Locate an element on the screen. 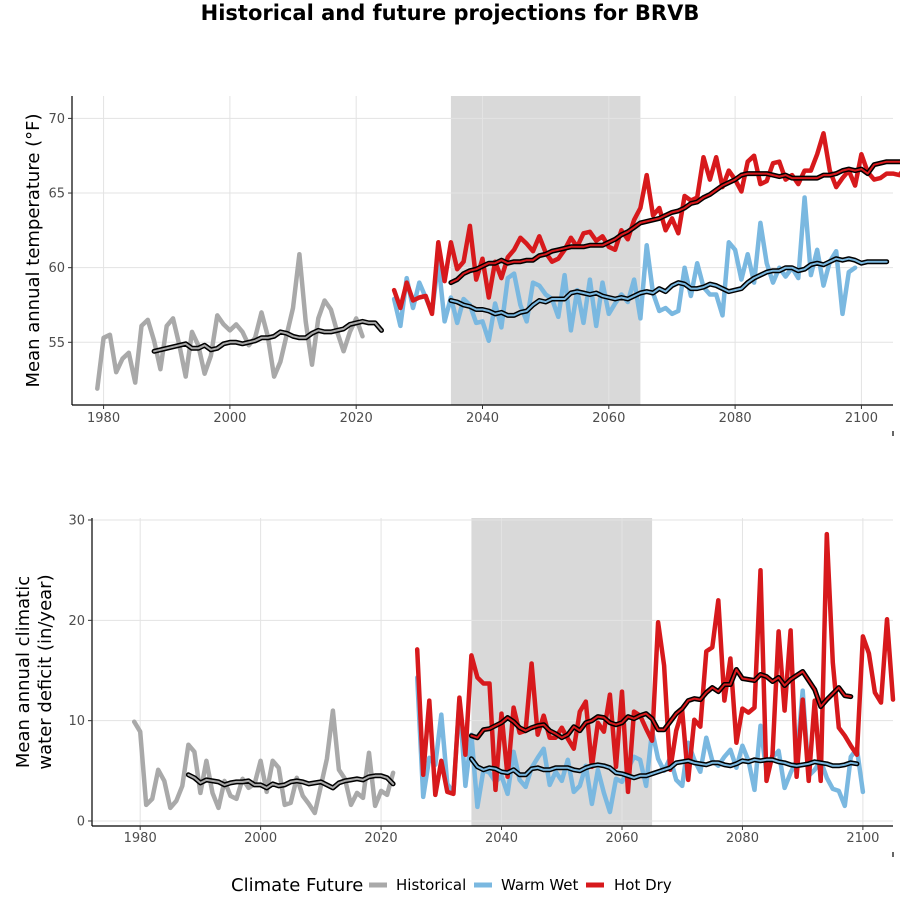 The width and height of the screenshot is (900, 900). legend-label-historical: Historical is located at coordinates (431, 885).